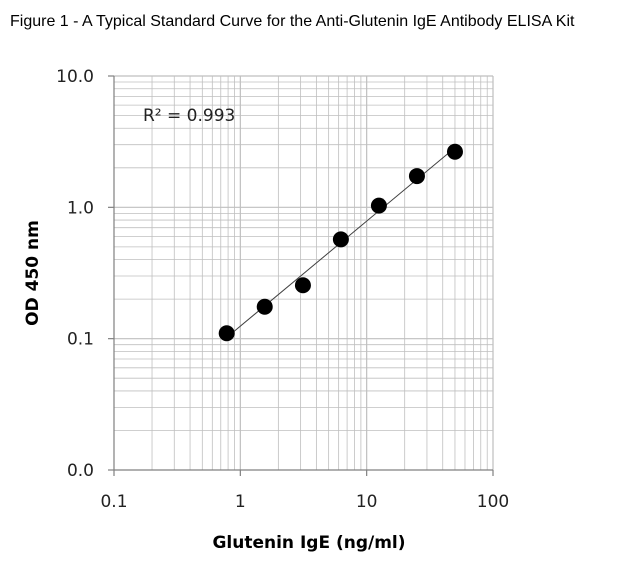 The image size is (638, 563). I want to click on y-tick-label: 1.0, so click(80, 208).